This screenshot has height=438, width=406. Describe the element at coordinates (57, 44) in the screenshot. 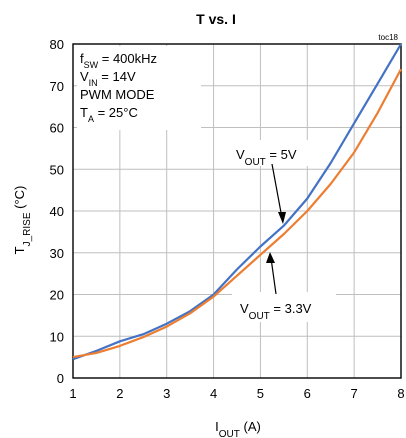

I see `y-tick-label-80: 80` at that location.